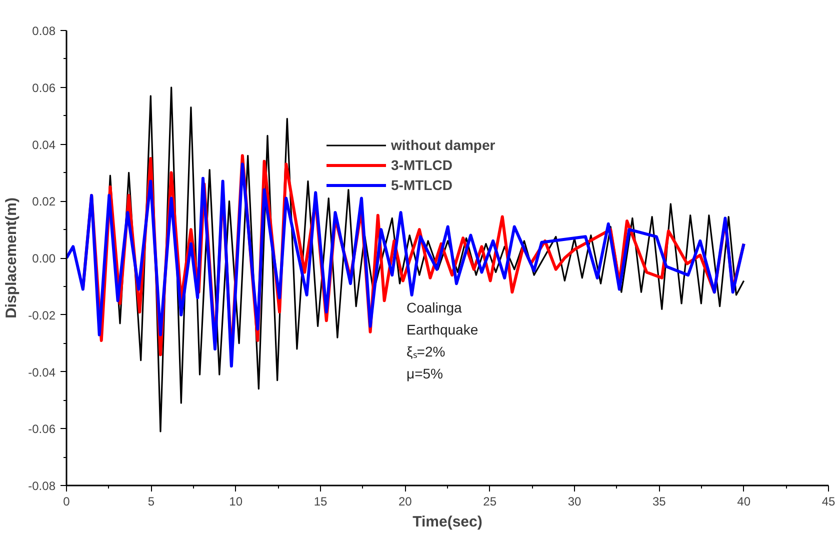 This screenshot has width=838, height=533. What do you see at coordinates (321, 501) in the screenshot?
I see `x-tick-label: 15` at bounding box center [321, 501].